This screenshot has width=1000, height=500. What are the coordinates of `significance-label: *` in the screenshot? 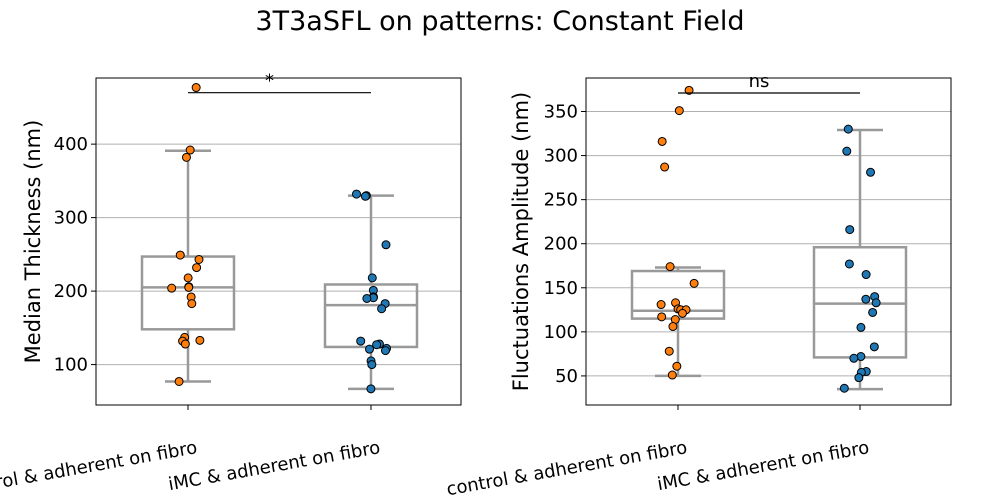 It's located at (269, 81).